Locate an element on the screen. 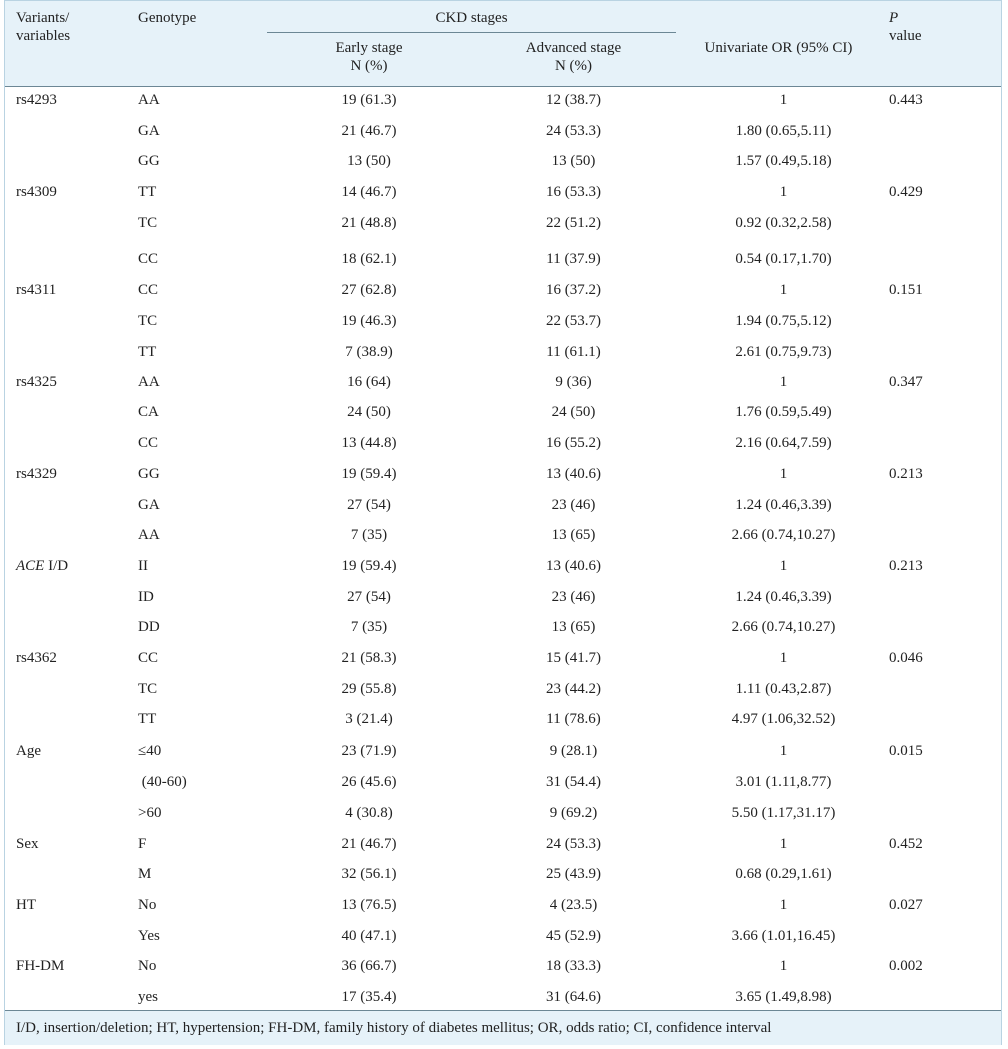 The height and width of the screenshot is (1049, 1008). cell-early-stage: 27 (62.8) is located at coordinates (369, 290).